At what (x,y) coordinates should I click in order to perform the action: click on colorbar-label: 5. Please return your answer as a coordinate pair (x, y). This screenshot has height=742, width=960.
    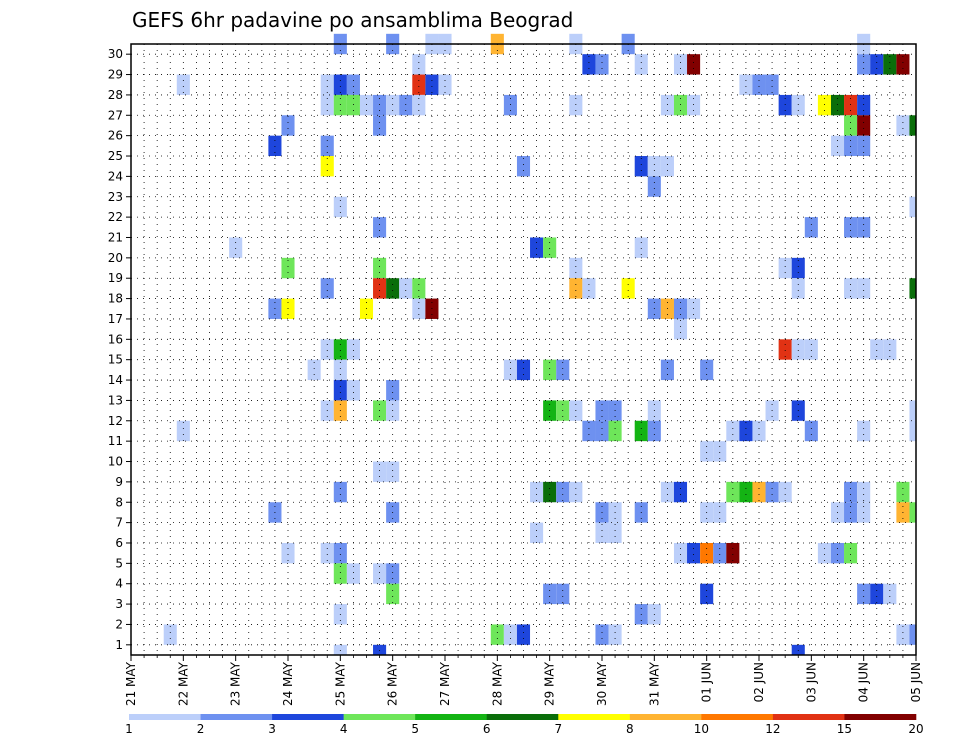
    Looking at the image, I should click on (415, 729).